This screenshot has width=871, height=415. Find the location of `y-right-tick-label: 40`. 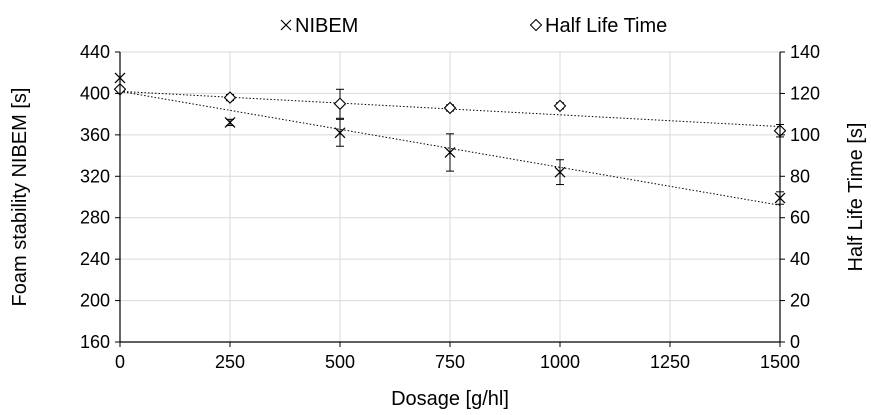

y-right-tick-label: 40 is located at coordinates (800, 259).